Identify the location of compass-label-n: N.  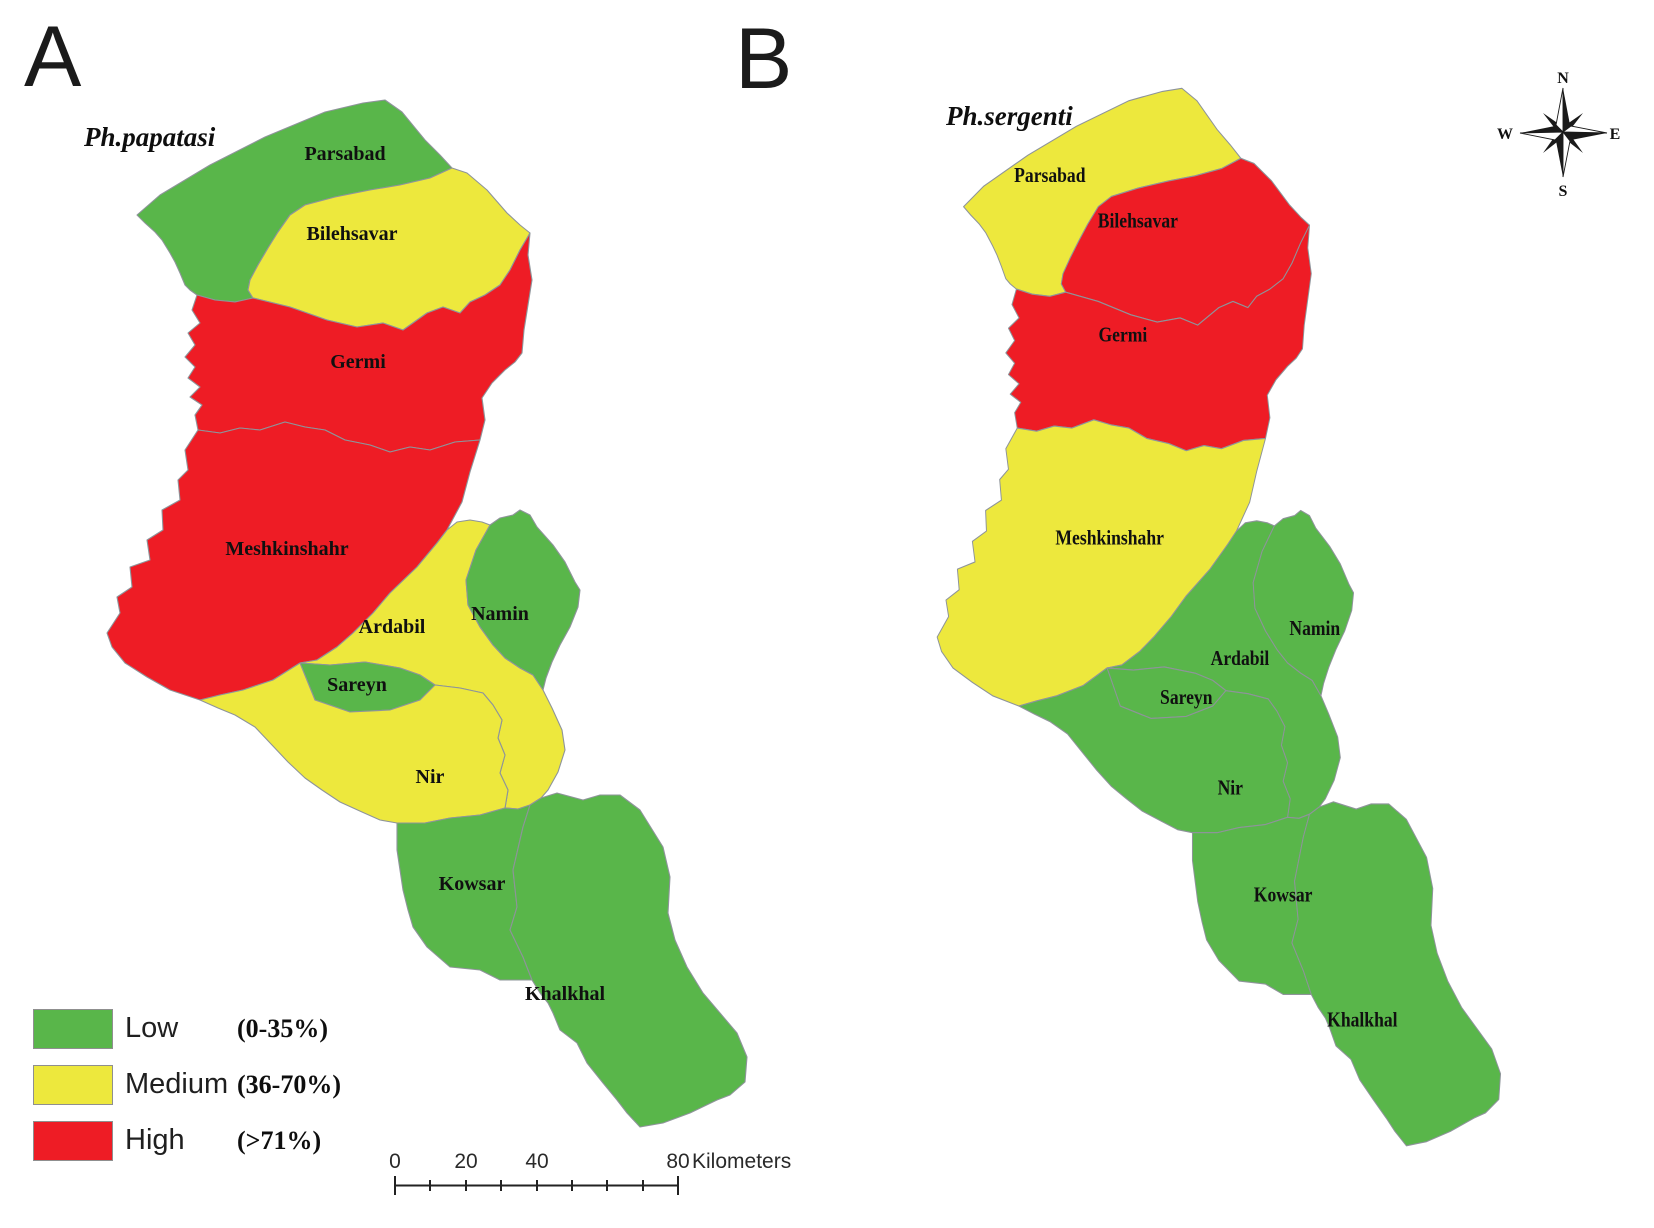
(1563, 78).